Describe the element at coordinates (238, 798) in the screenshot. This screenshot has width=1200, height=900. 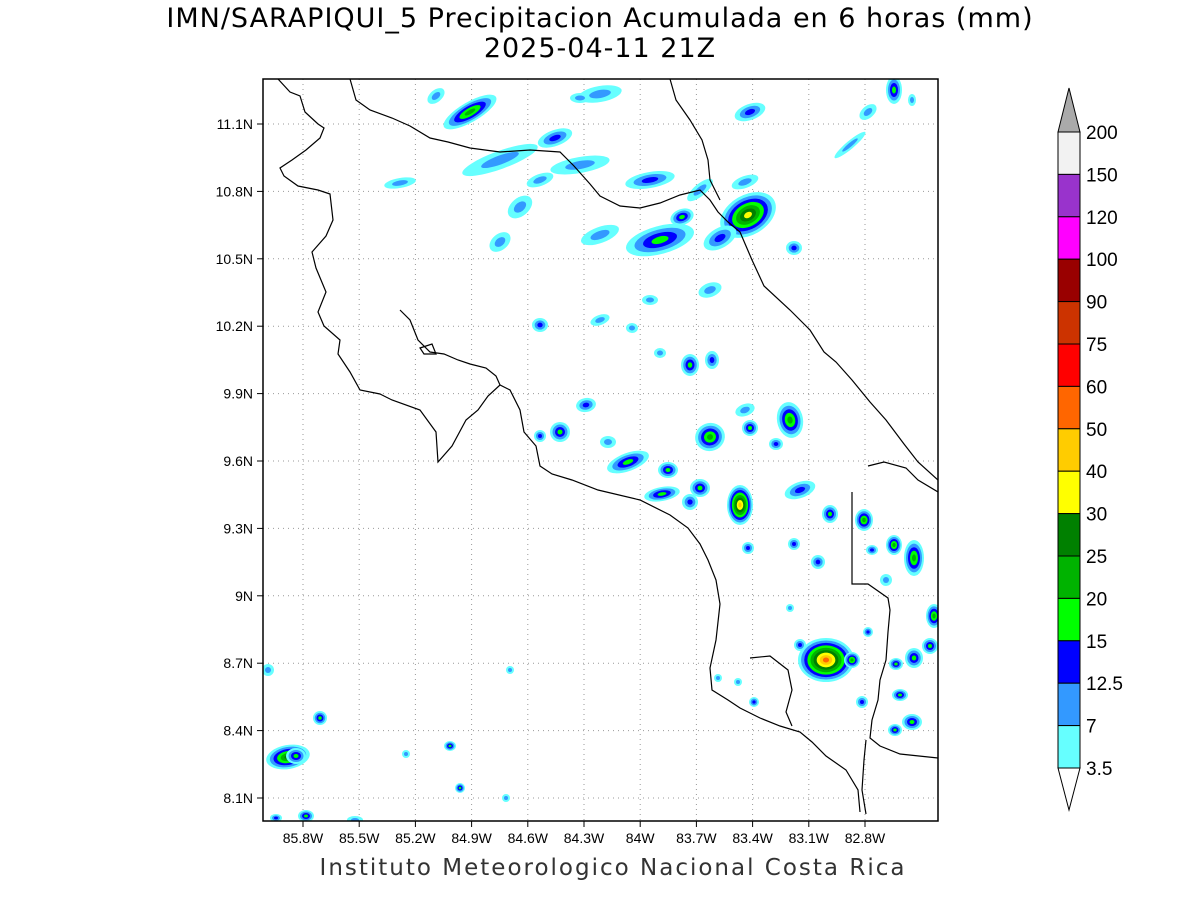
I see `y-tick-label: 8.1N` at that location.